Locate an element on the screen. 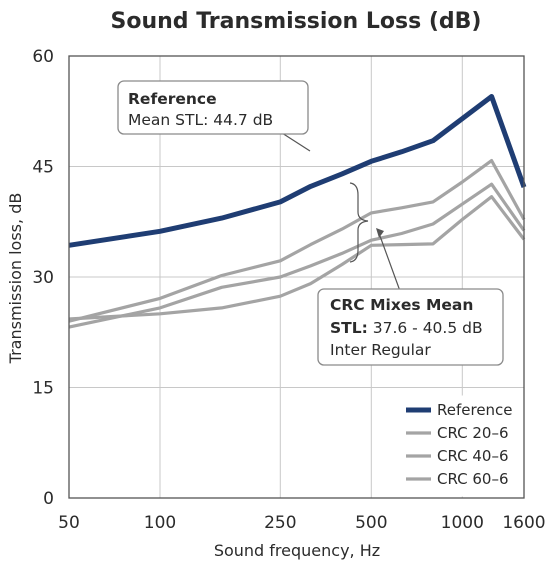 This screenshot has height=567, width=550. reference-leader-line is located at coordinates (296, 142).